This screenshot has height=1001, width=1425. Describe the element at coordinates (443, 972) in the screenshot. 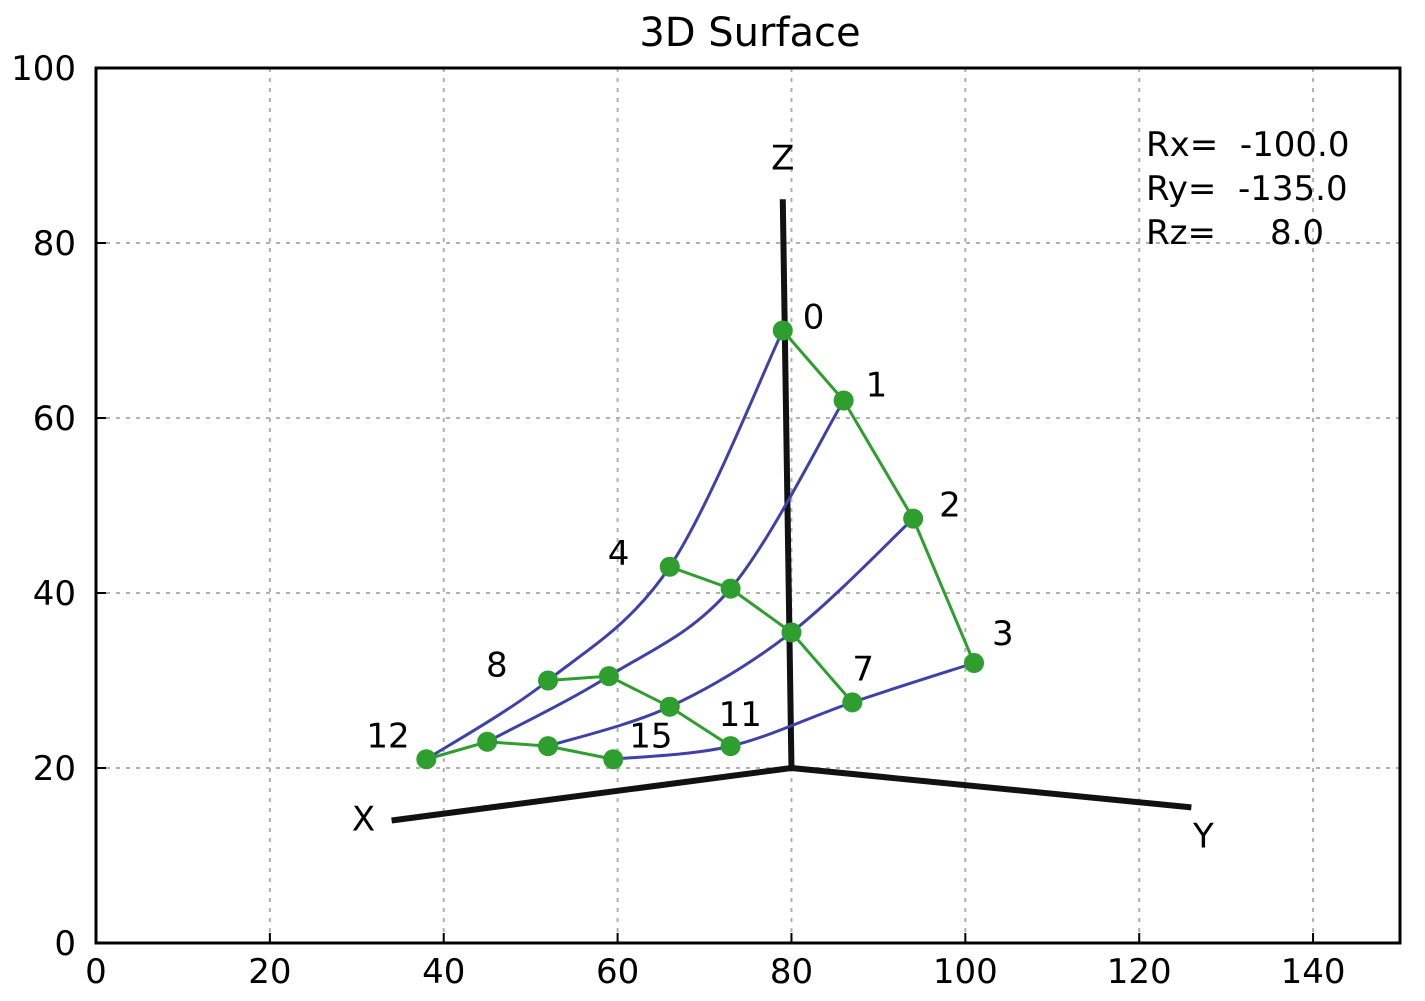

I see `x-tick-label: 40` at that location.